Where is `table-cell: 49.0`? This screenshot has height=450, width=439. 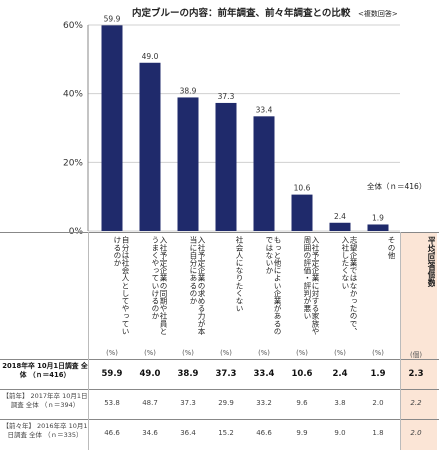
table-cell: 49.0 is located at coordinates (150, 374).